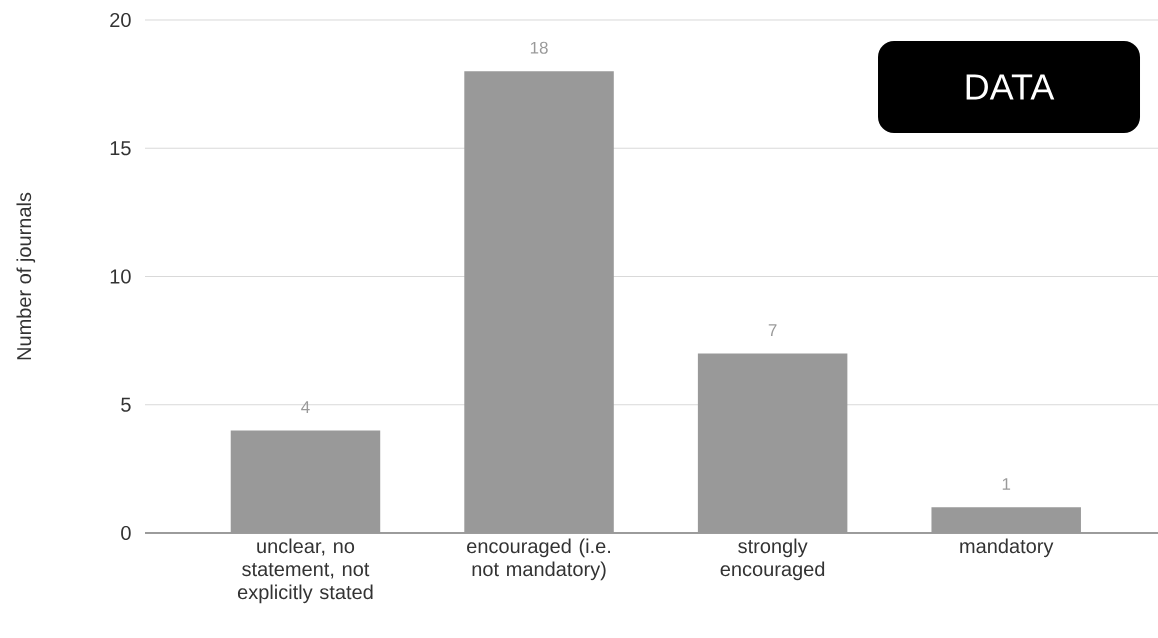  What do you see at coordinates (120, 276) in the screenshot?
I see `y-tick-label: 10` at bounding box center [120, 276].